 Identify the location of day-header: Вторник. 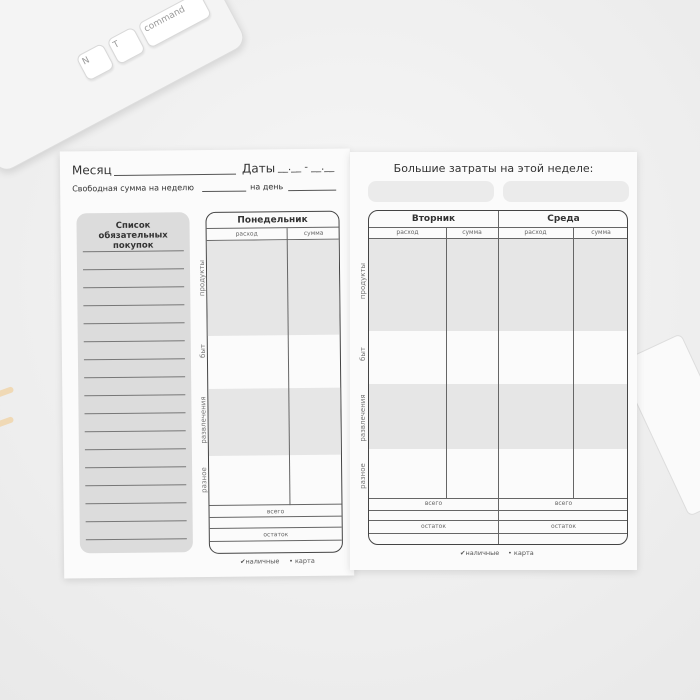
(433, 219).